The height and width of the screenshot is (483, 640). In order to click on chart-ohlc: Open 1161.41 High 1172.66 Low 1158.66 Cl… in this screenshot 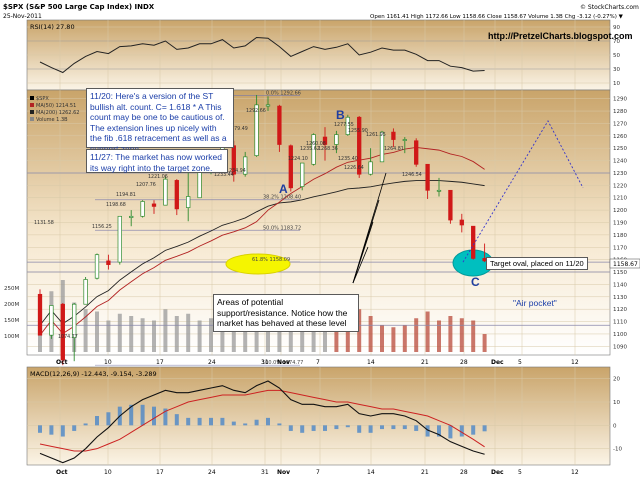, I will do `click(497, 17)`.